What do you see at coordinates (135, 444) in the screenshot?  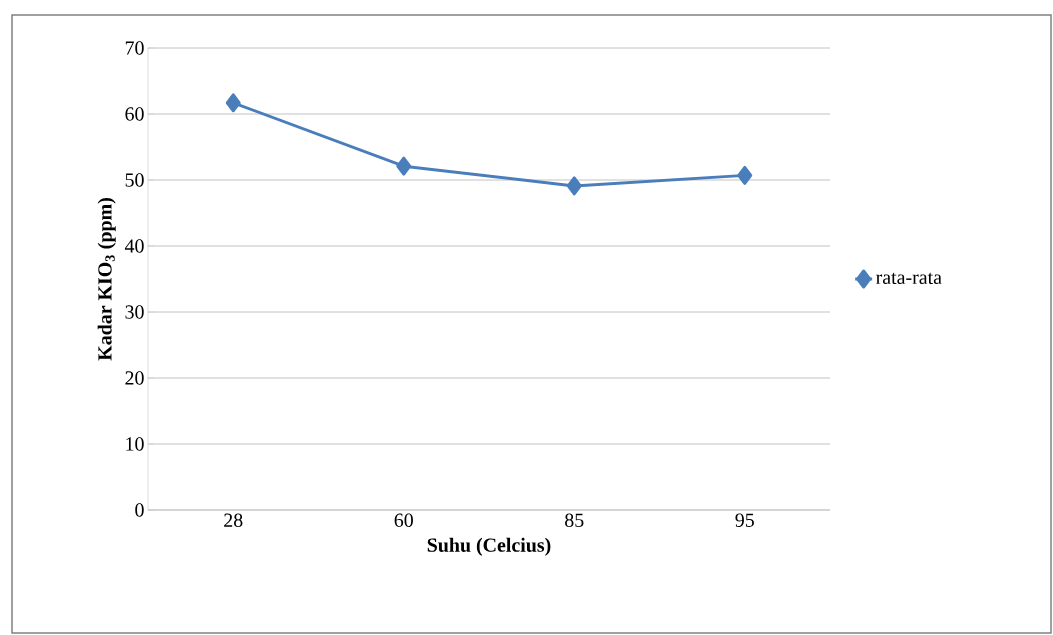 I see `y-tick-label: 10` at bounding box center [135, 444].